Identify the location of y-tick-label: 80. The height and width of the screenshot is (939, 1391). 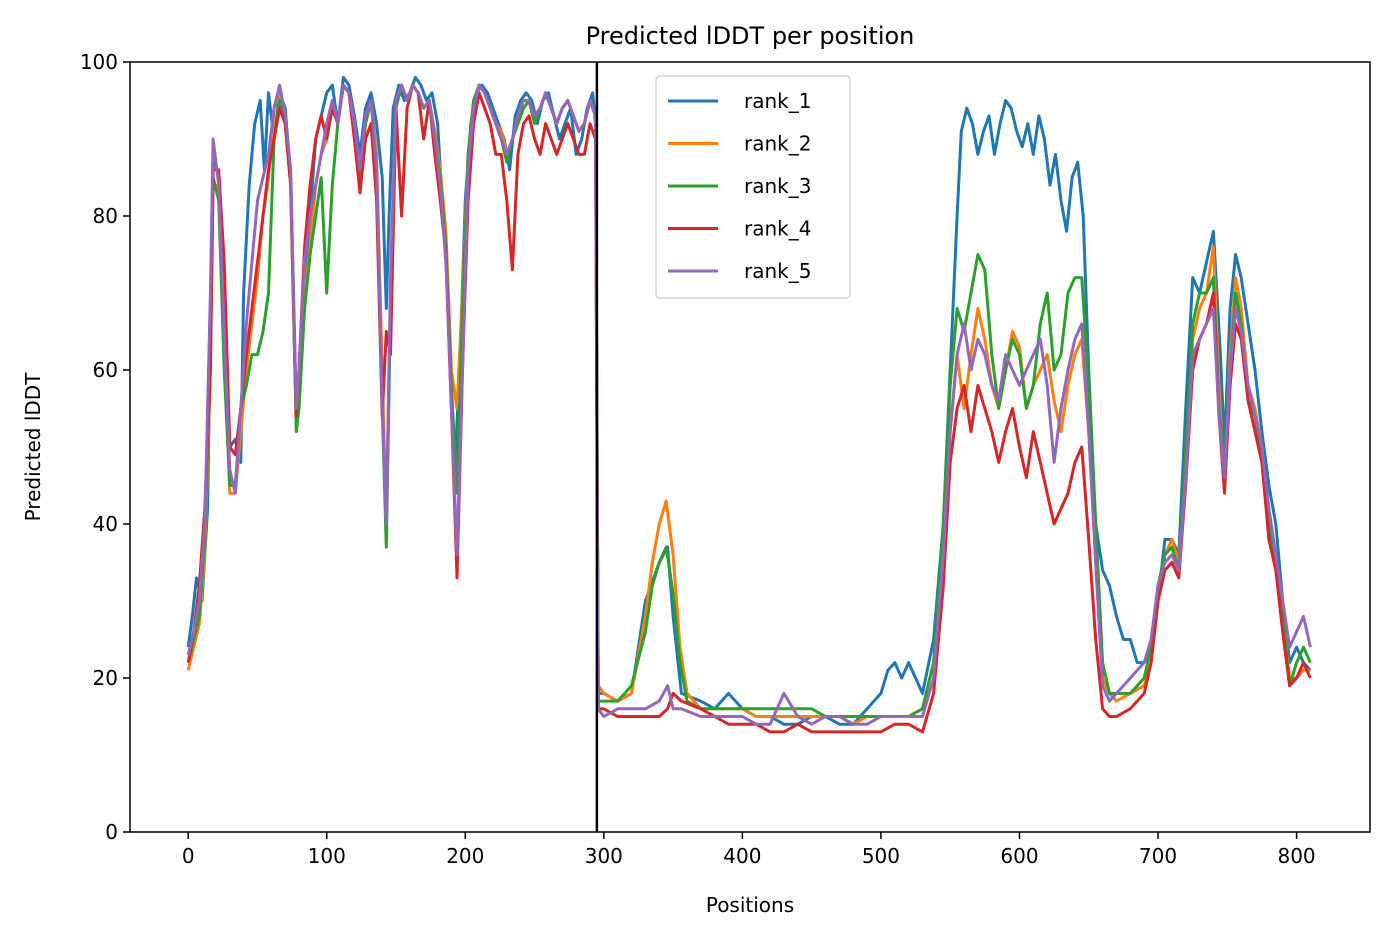
(105, 216).